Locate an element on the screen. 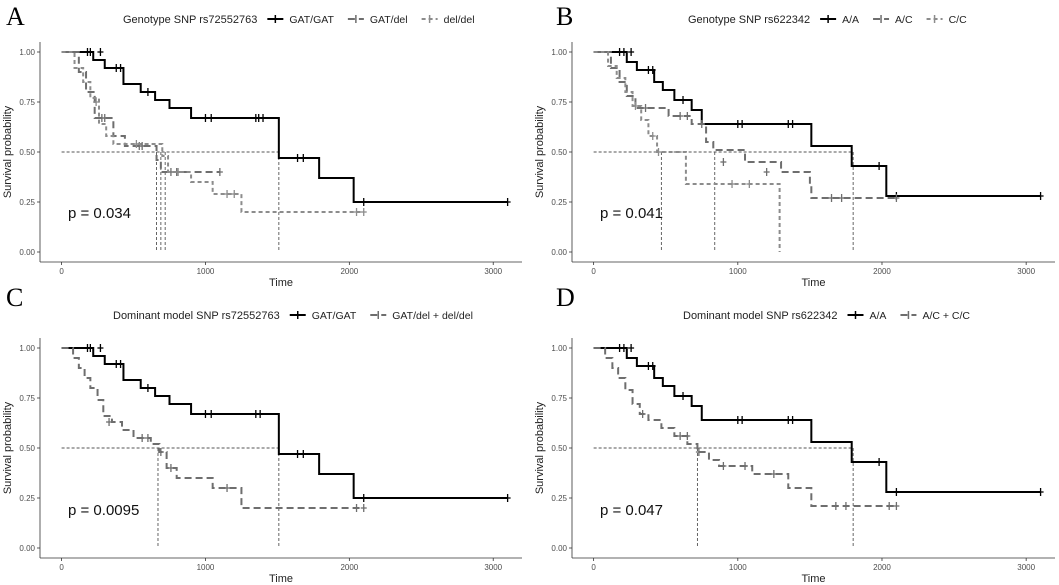 The width and height of the screenshot is (1059, 585). legend: Genotype SNP rs622342 A/A A/C C/C is located at coordinates (827, 20).